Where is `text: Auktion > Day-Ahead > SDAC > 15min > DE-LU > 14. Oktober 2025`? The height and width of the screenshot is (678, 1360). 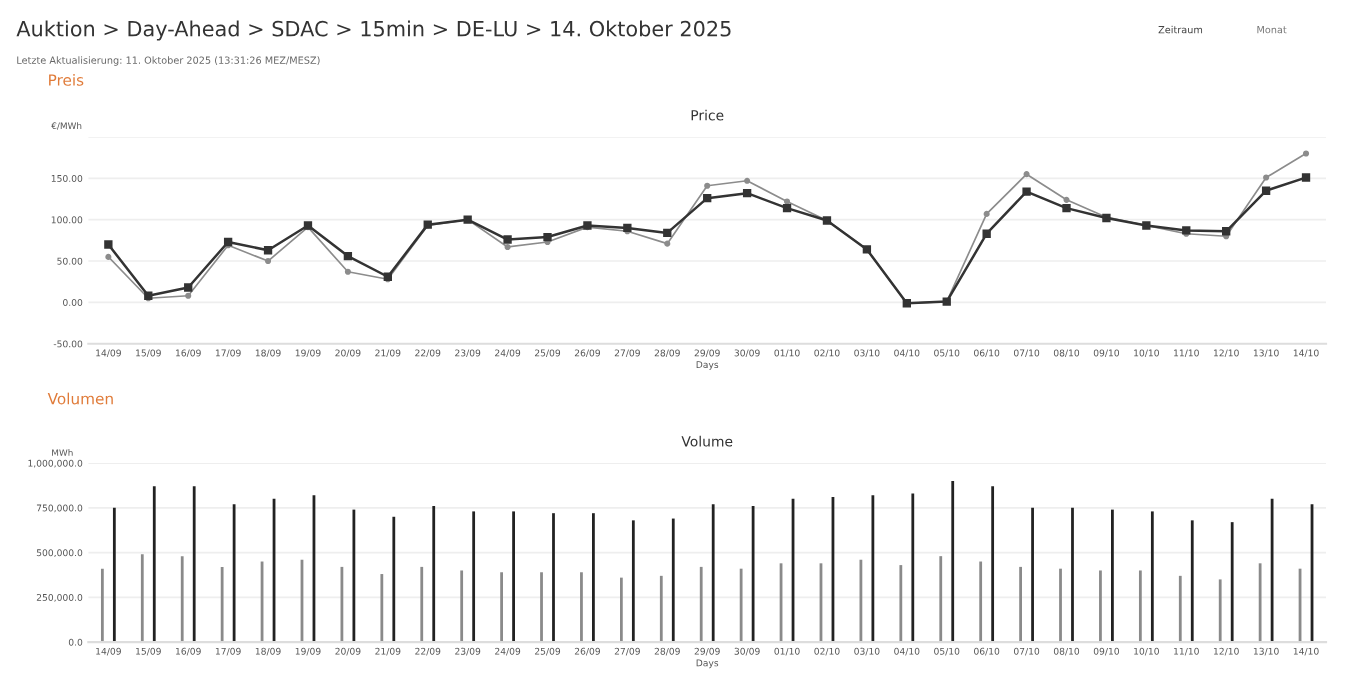
text: Auktion > Day-Ahead > SDAC > 15min > DE-LU > 14. Oktober 2025 is located at coordinates (373, 30).